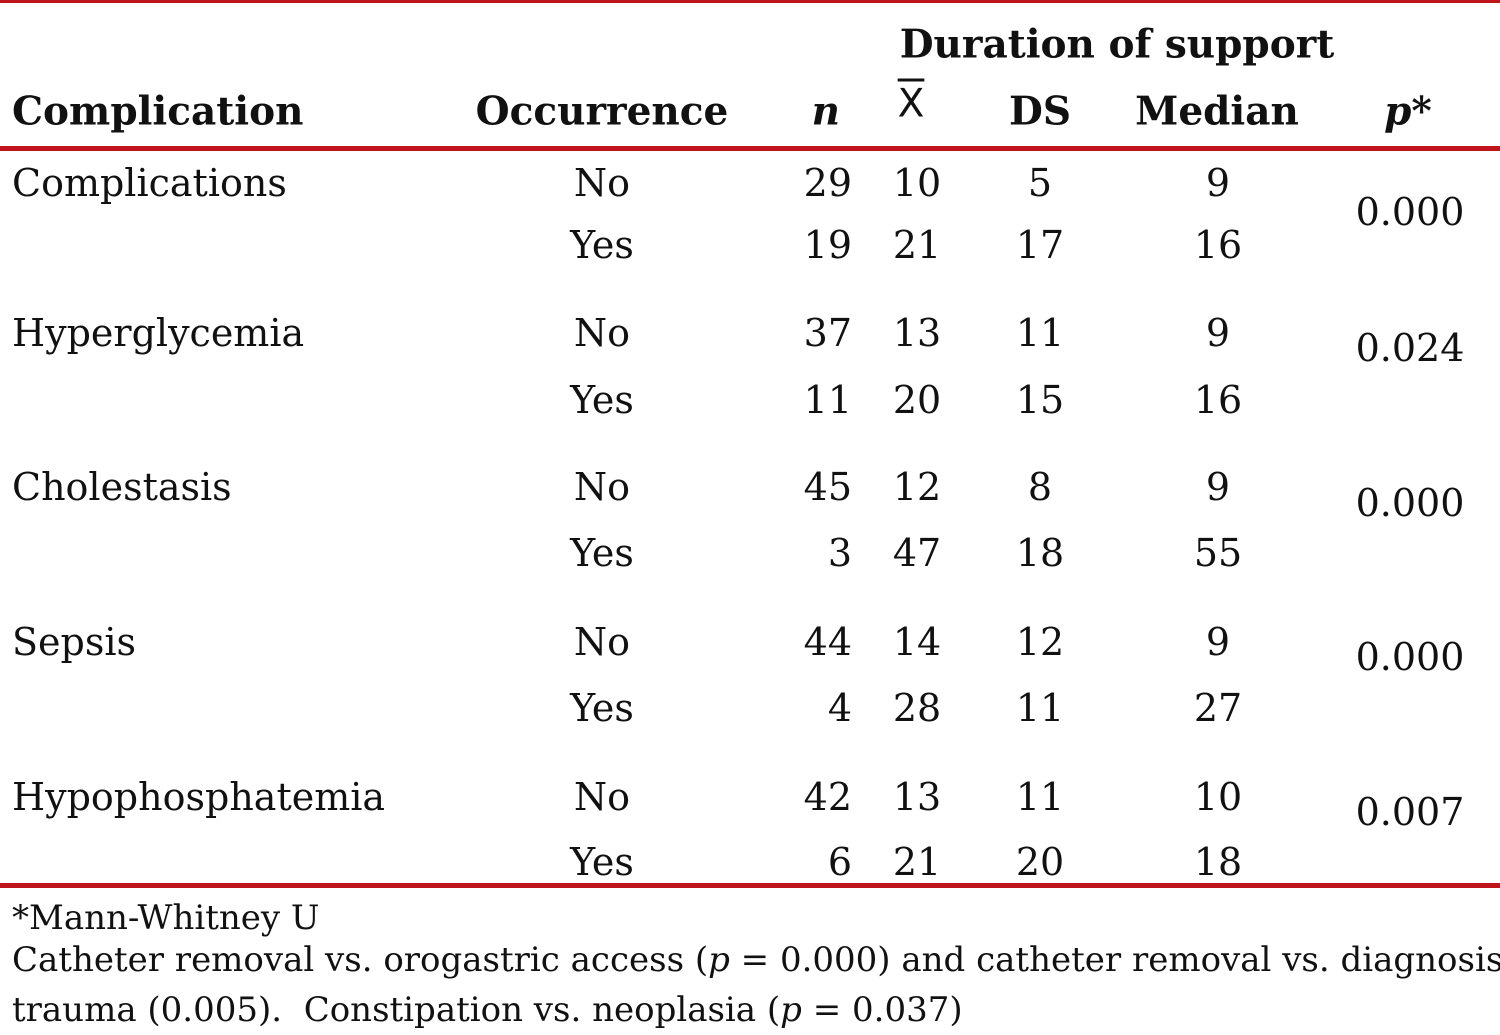 Image resolution: width=1500 pixels, height=1035 pixels. Describe the element at coordinates (750, 1) in the screenshot. I see `top-rule` at that location.